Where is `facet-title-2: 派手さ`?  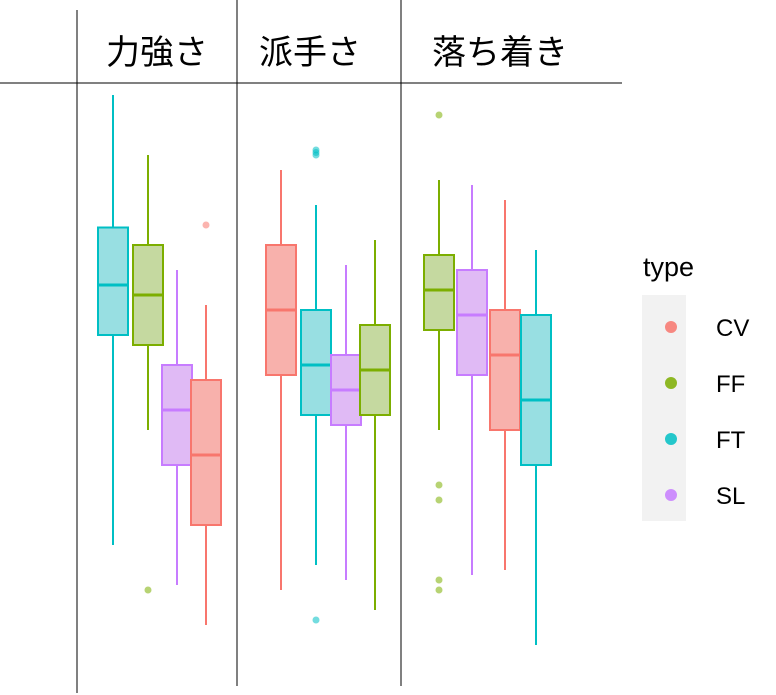
facet-title-2: 派手さ is located at coordinates (310, 53).